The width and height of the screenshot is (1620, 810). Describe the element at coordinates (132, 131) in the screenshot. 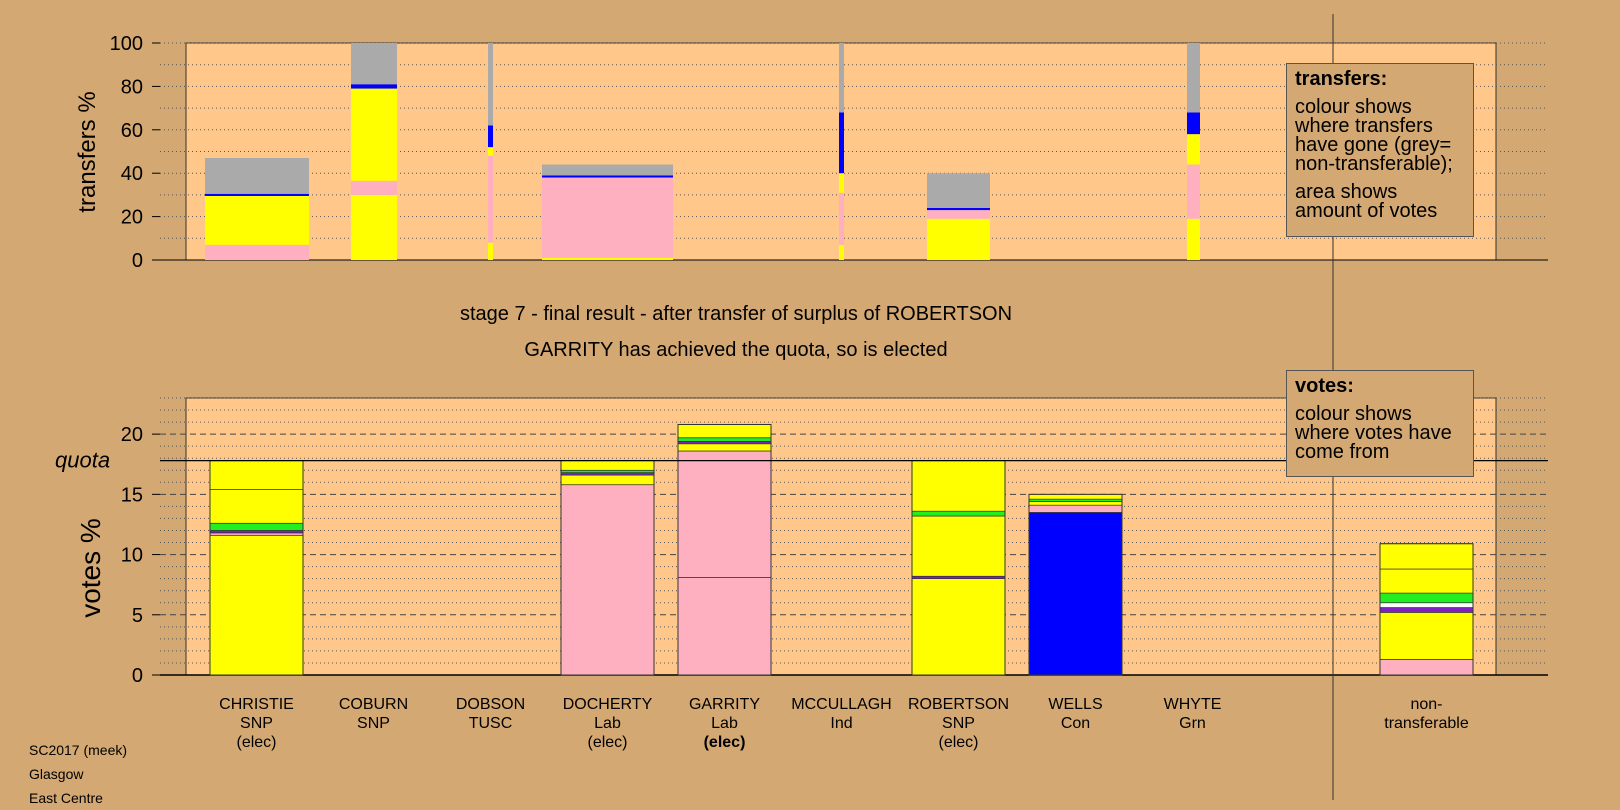

I see `transfers-y-tick-label: 60` at that location.